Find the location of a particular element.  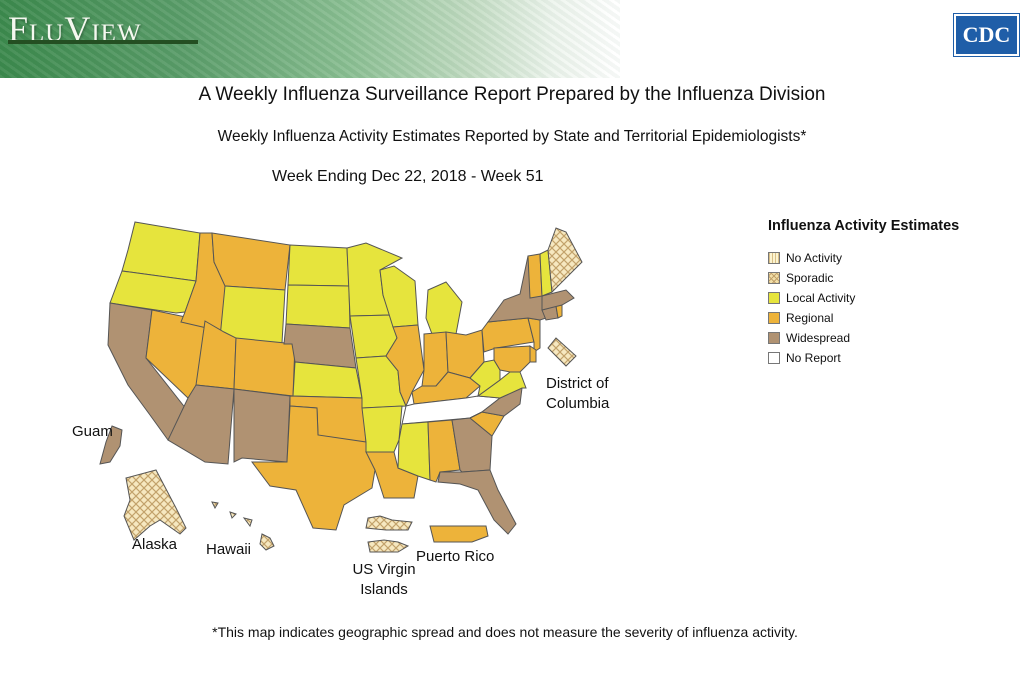

legend-label: Widespread is located at coordinates (818, 338).